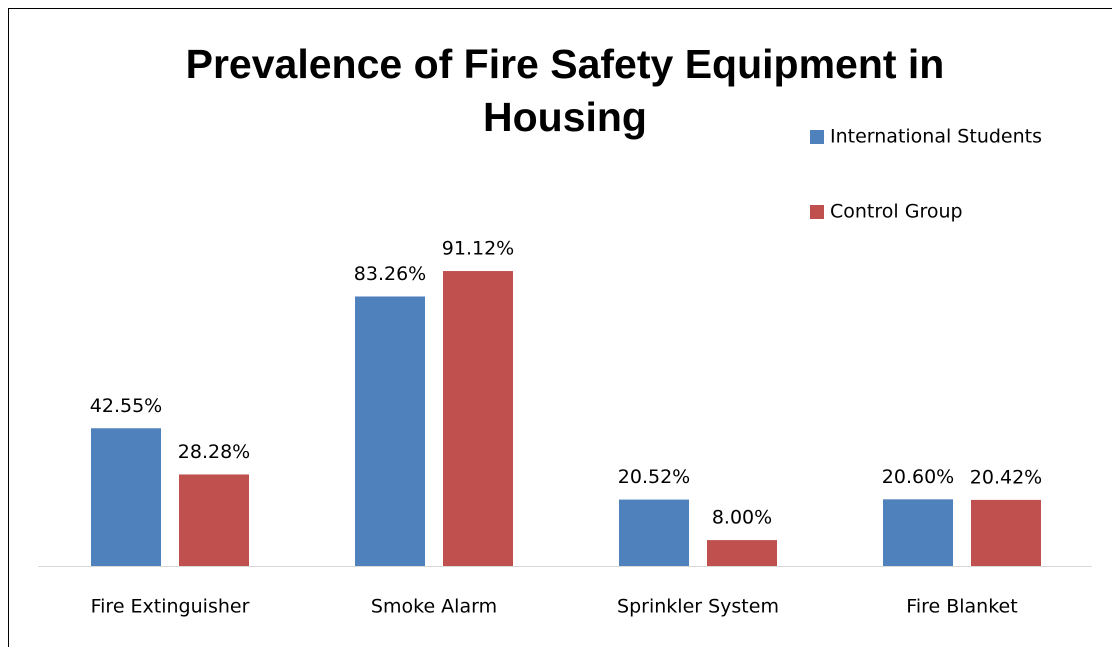 The image size is (1112, 647). Describe the element at coordinates (936, 137) in the screenshot. I see `legend-label: International Students` at that location.